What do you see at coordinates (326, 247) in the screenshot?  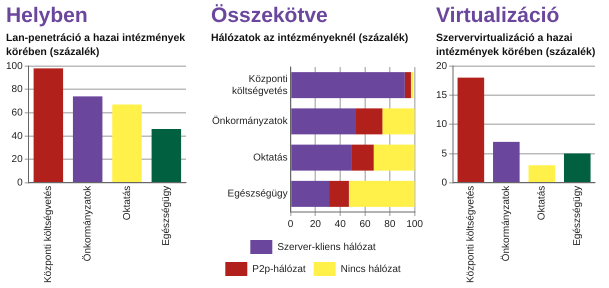 I see `legend-label: Szerver-kliens hálózat` at bounding box center [326, 247].